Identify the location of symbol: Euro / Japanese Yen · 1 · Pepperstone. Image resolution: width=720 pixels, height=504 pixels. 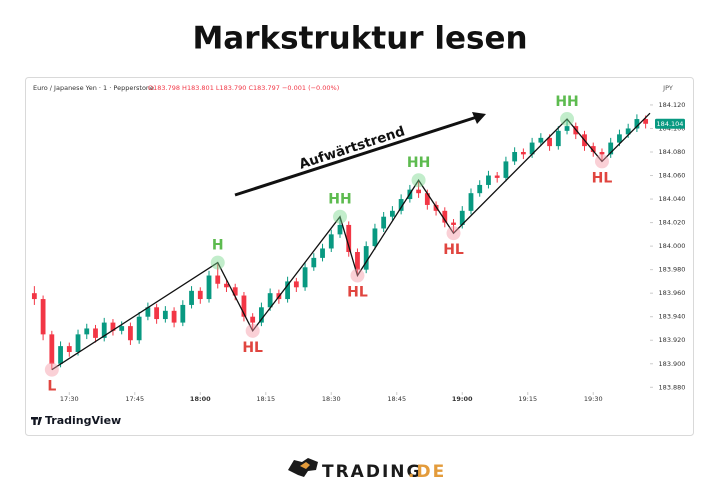
(93, 88).